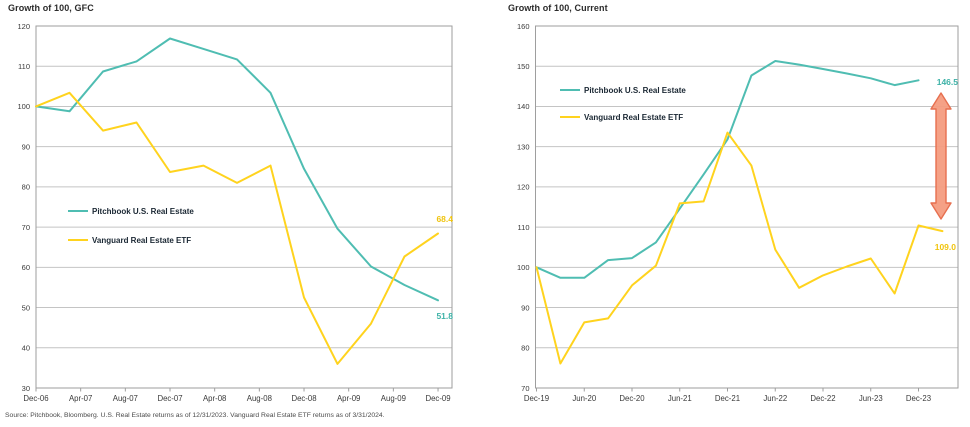 The image size is (970, 427). What do you see at coordinates (523, 66) in the screenshot?
I see `y-axis-label: 150` at bounding box center [523, 66].